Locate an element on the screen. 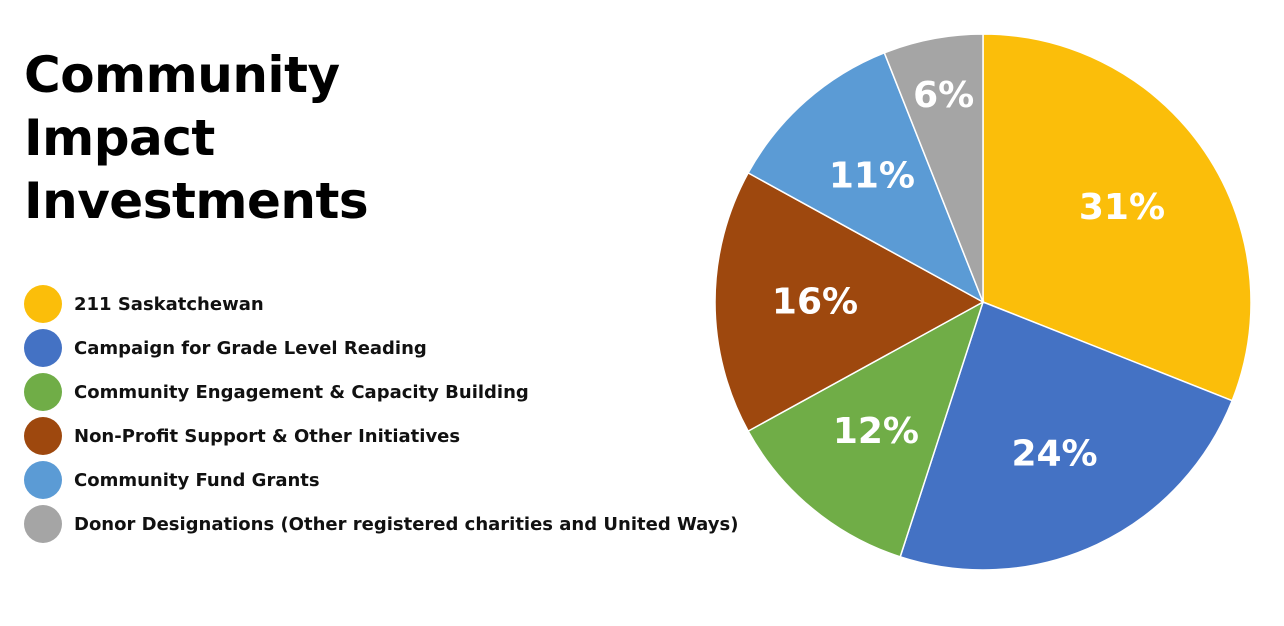 The image size is (1284, 626). slice-label-grade-level-reading: 24% is located at coordinates (1054, 454).